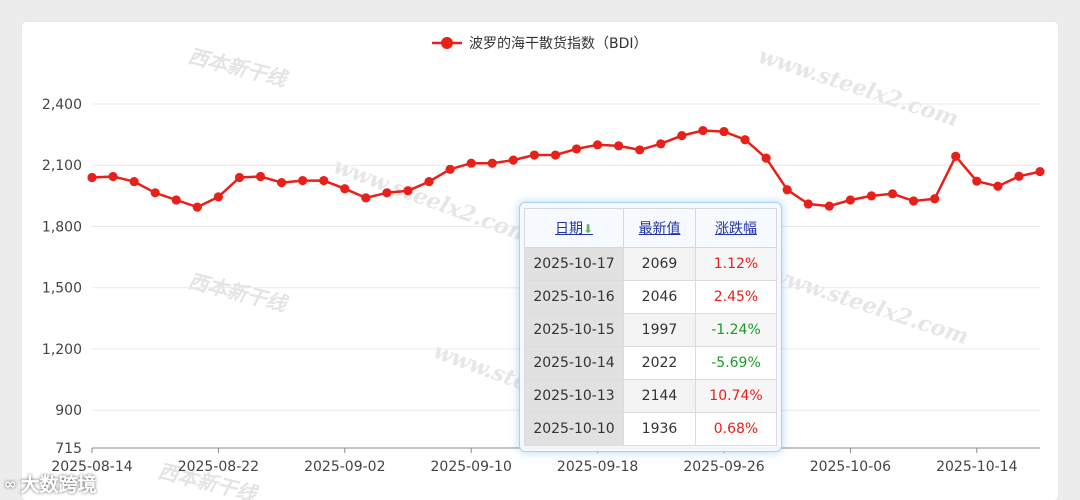 The width and height of the screenshot is (1080, 500). I want to click on row-date: 2025-10-15, so click(574, 330).